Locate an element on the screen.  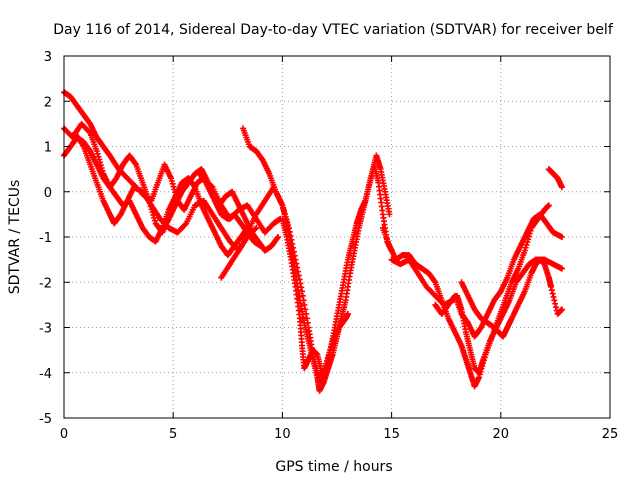
y-tick-label: 0 is located at coordinates (48, 193).